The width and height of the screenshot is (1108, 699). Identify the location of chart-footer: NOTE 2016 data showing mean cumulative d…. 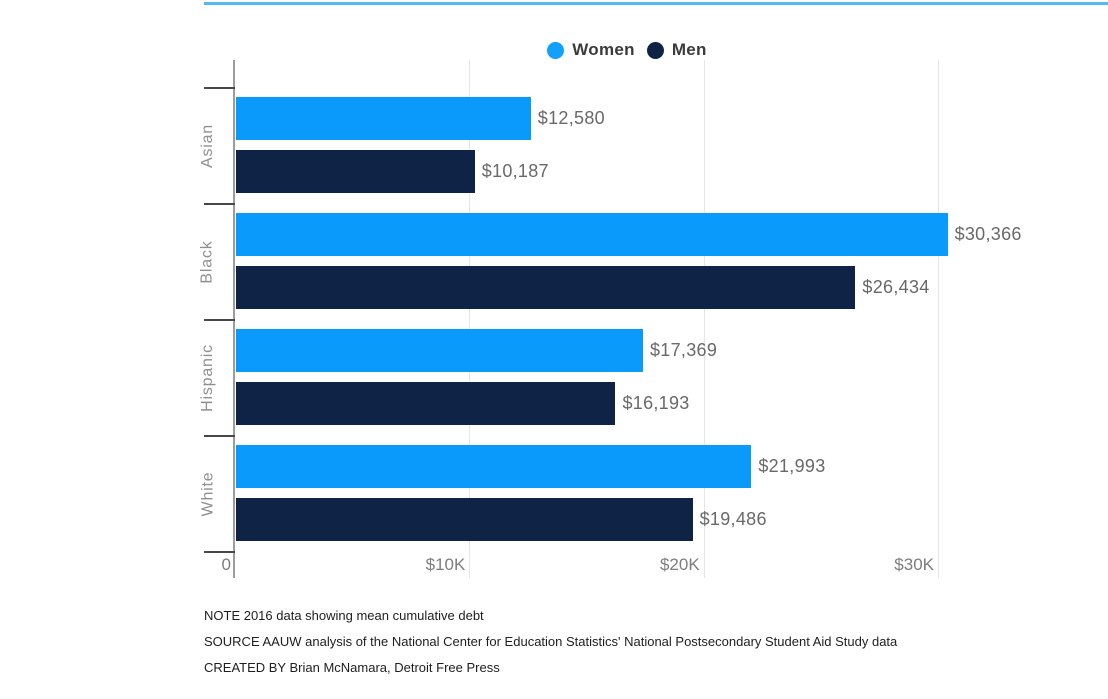
(644, 647).